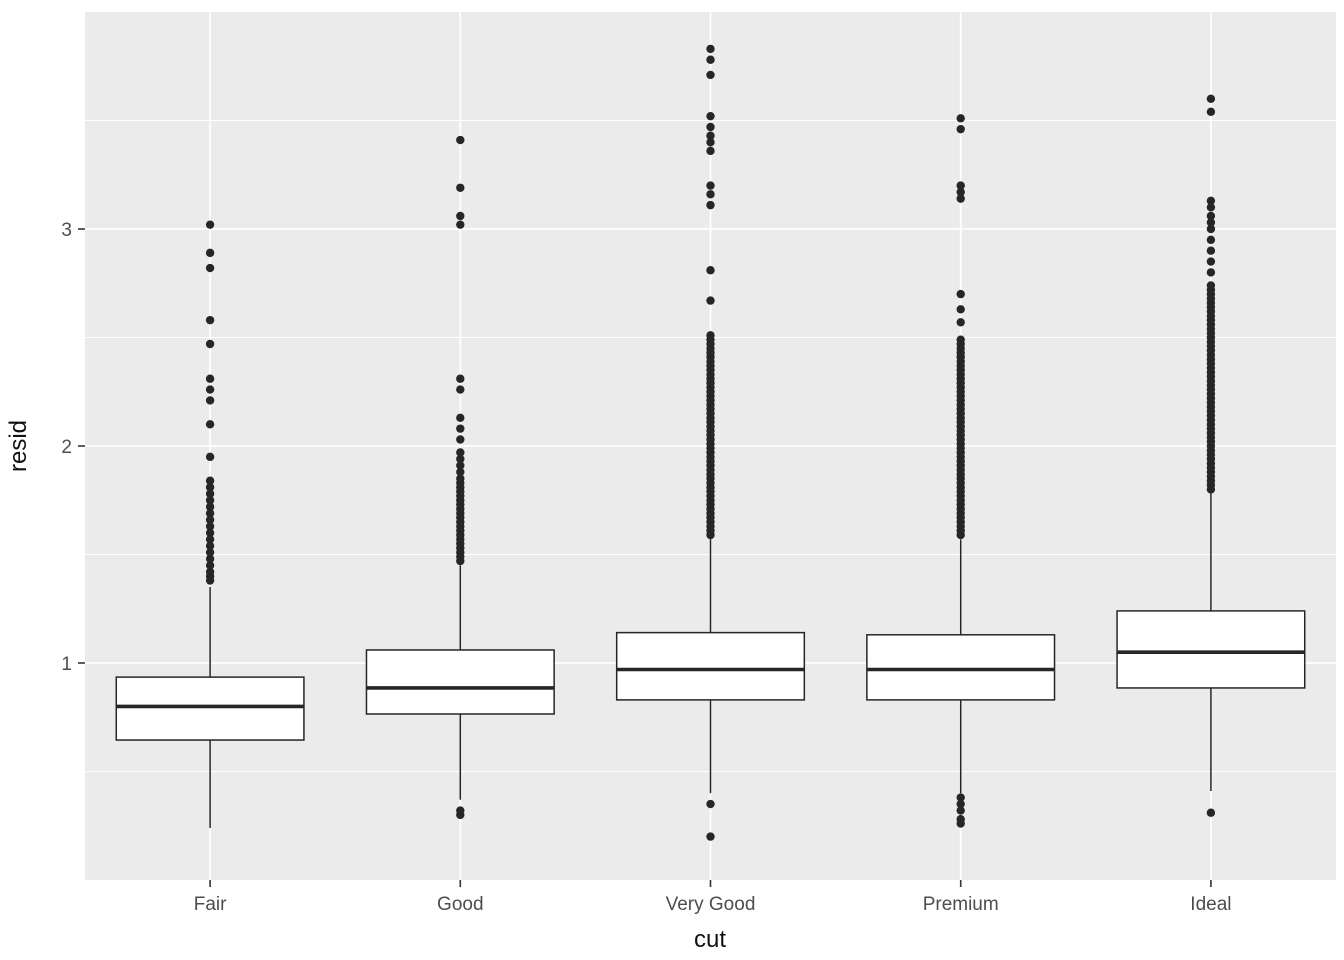 This screenshot has height=960, width=1344. Describe the element at coordinates (961, 904) in the screenshot. I see `x-tick-label: Premium` at that location.